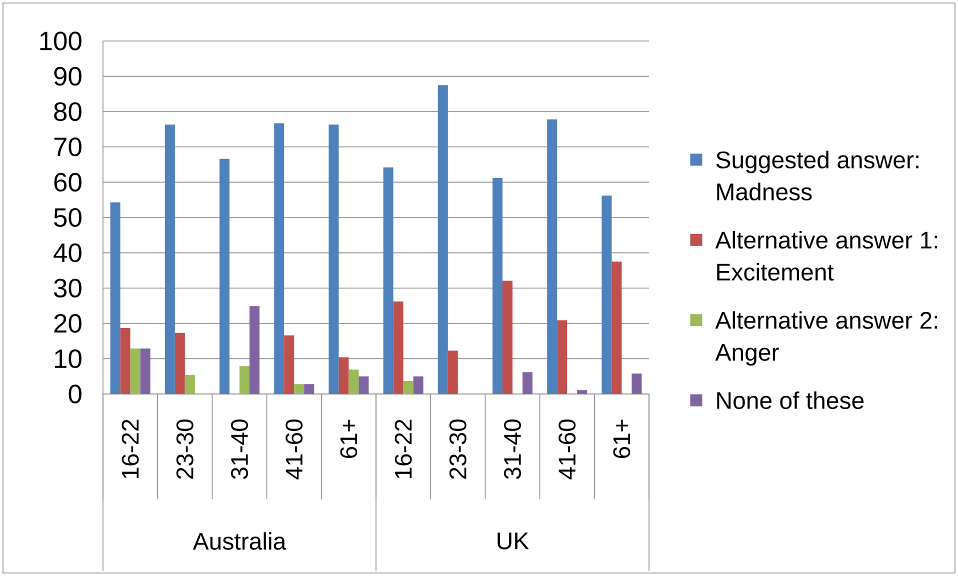 The image size is (958, 576). What do you see at coordinates (68, 182) in the screenshot?
I see `y-tick-label: 60` at bounding box center [68, 182].